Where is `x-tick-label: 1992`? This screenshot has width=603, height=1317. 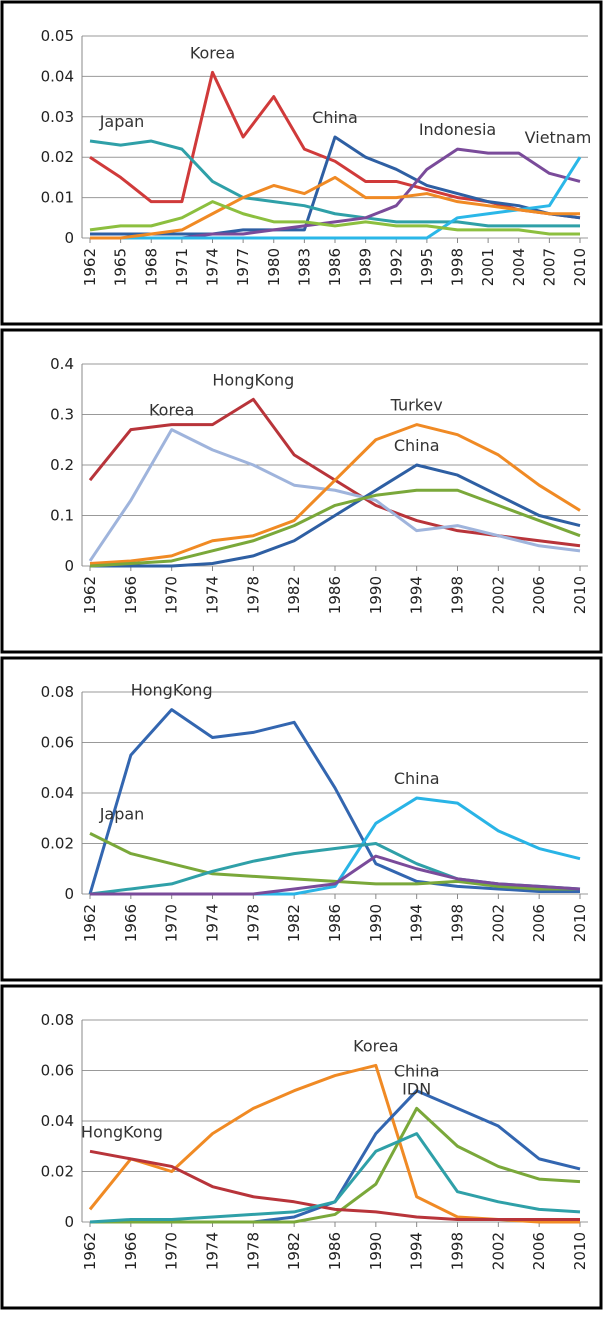
x-tick-label: 1992 is located at coordinates (396, 267).